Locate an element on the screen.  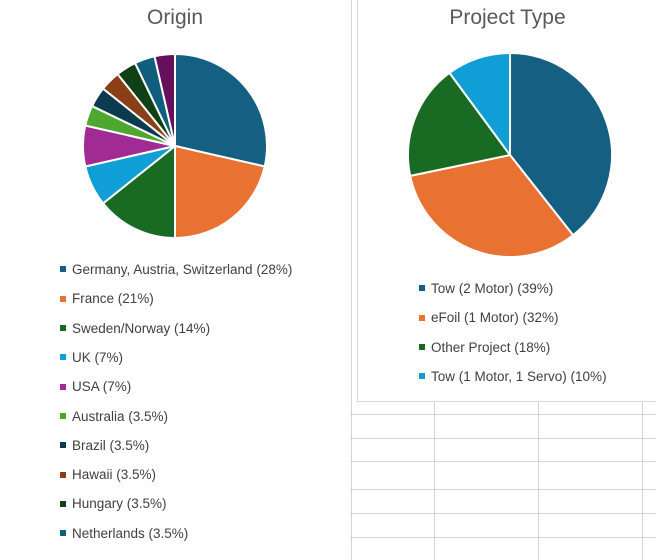
legend-item-usa: USA (7%) is located at coordinates (95, 387).